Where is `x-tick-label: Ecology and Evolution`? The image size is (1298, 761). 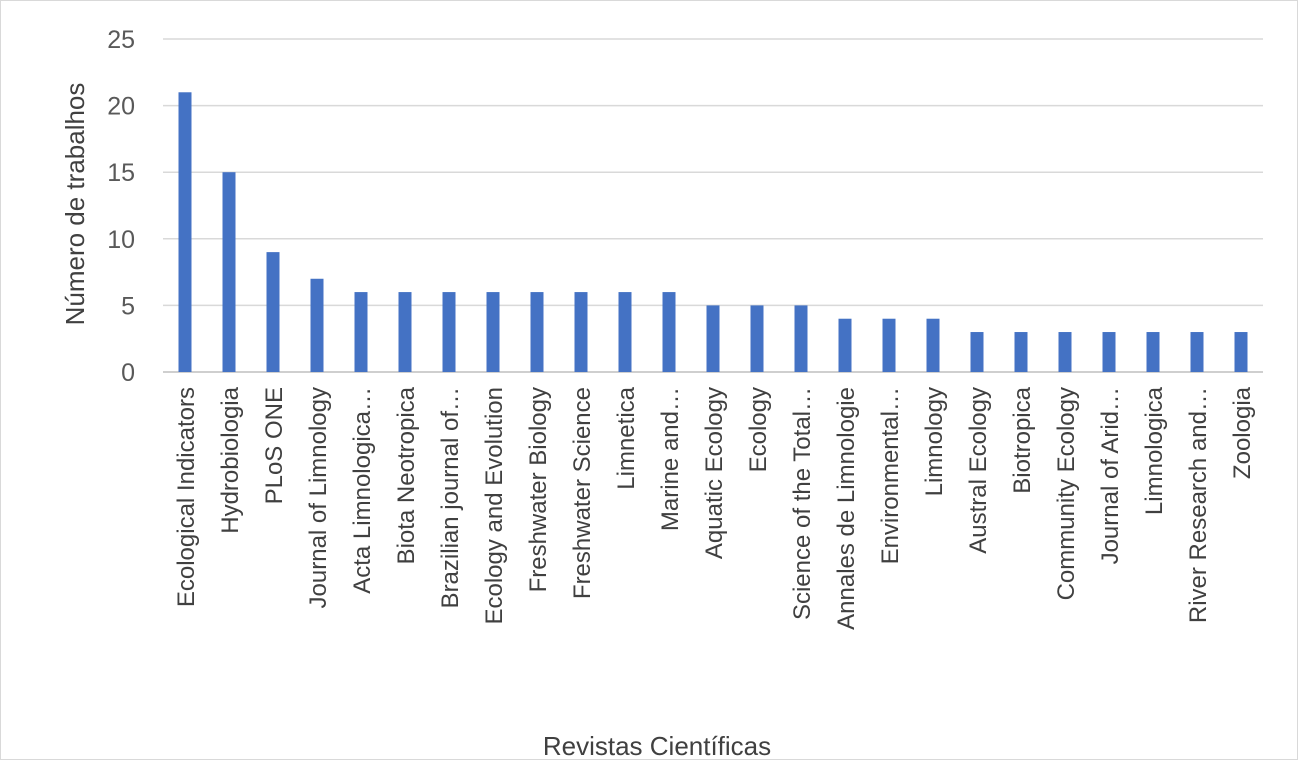 x-tick-label: Ecology and Evolution is located at coordinates (494, 506).